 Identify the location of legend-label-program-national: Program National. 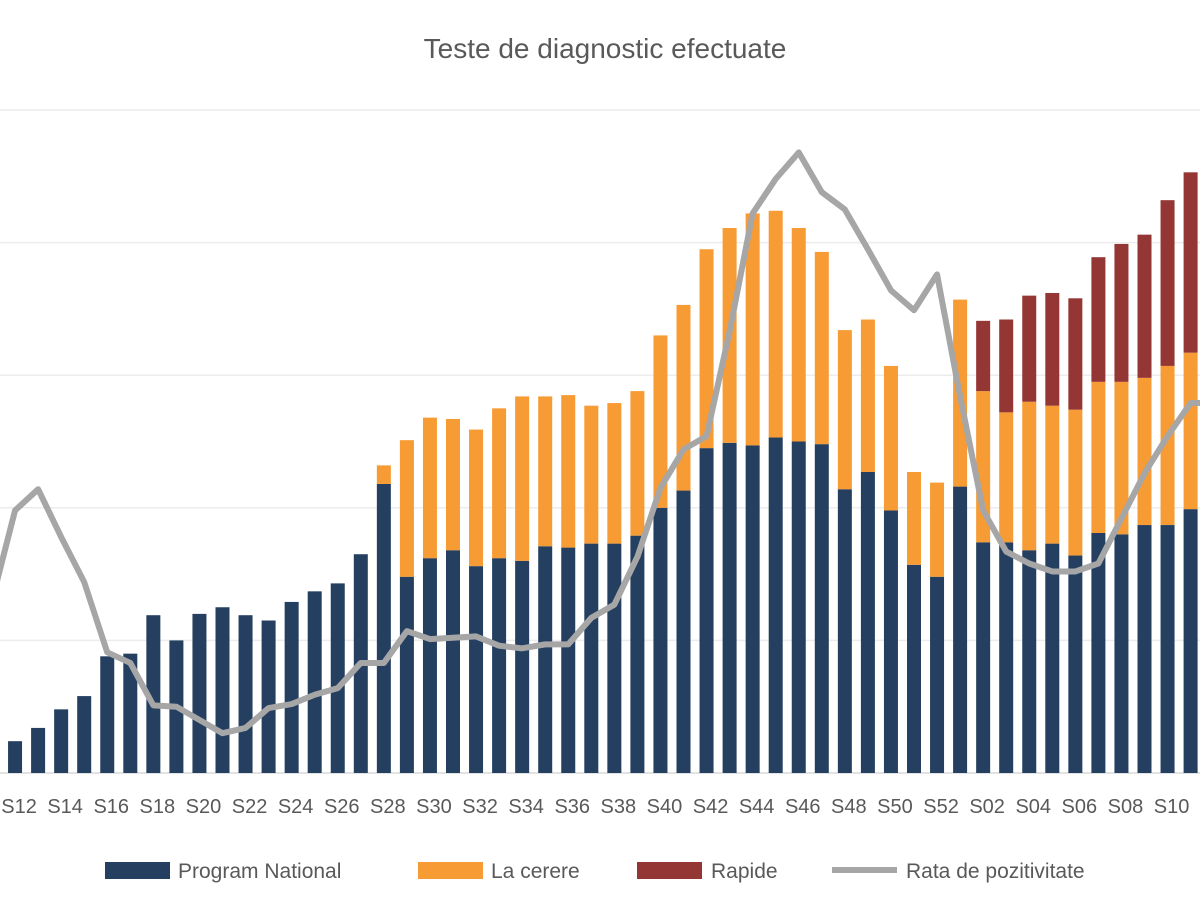
(259, 871).